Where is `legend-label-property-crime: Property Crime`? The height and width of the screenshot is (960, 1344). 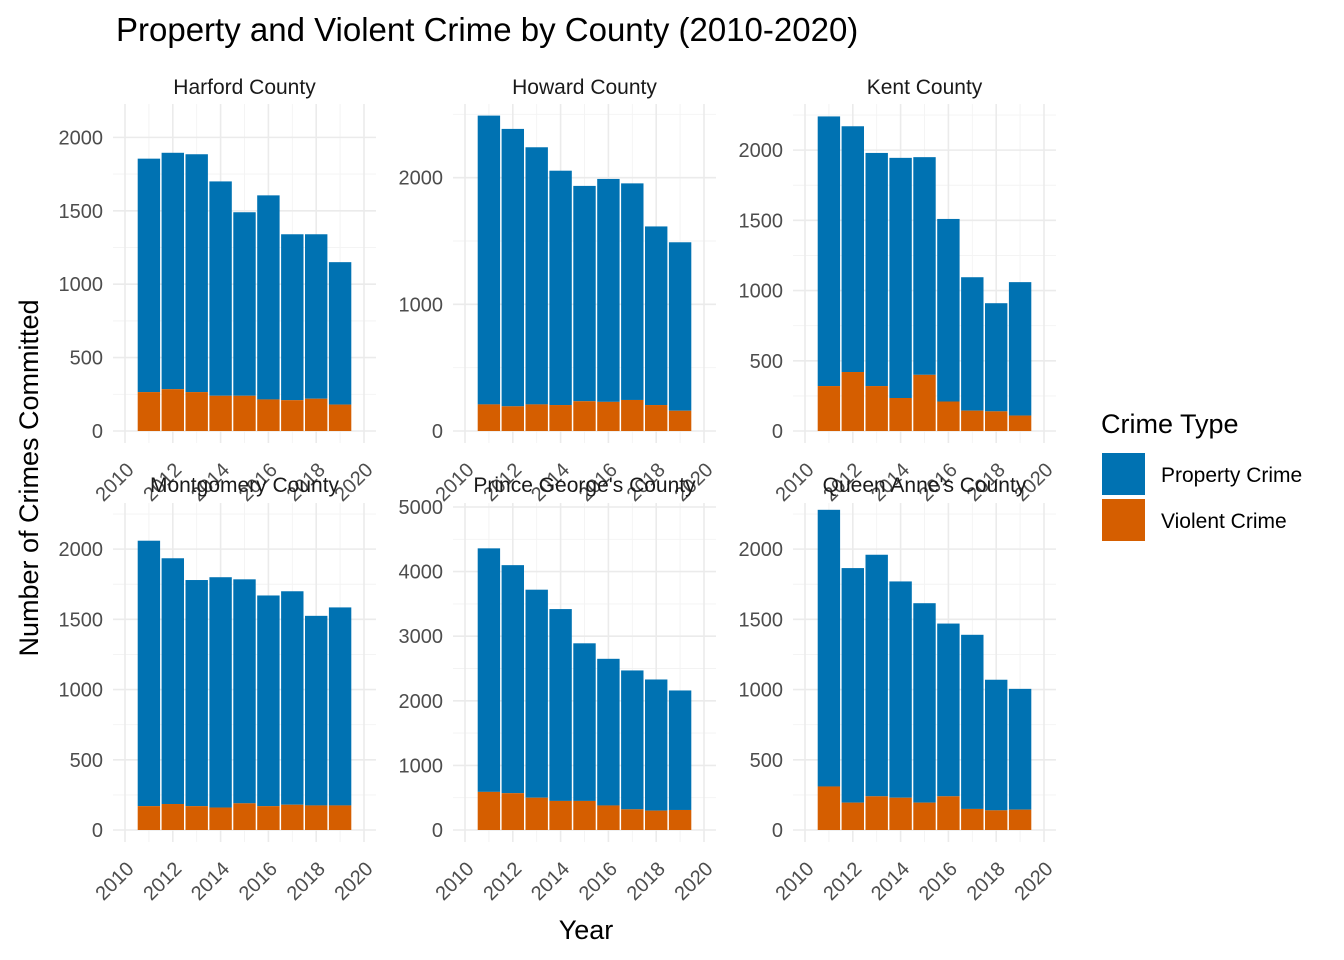
legend-label-property-crime: Property Crime is located at coordinates (1231, 475).